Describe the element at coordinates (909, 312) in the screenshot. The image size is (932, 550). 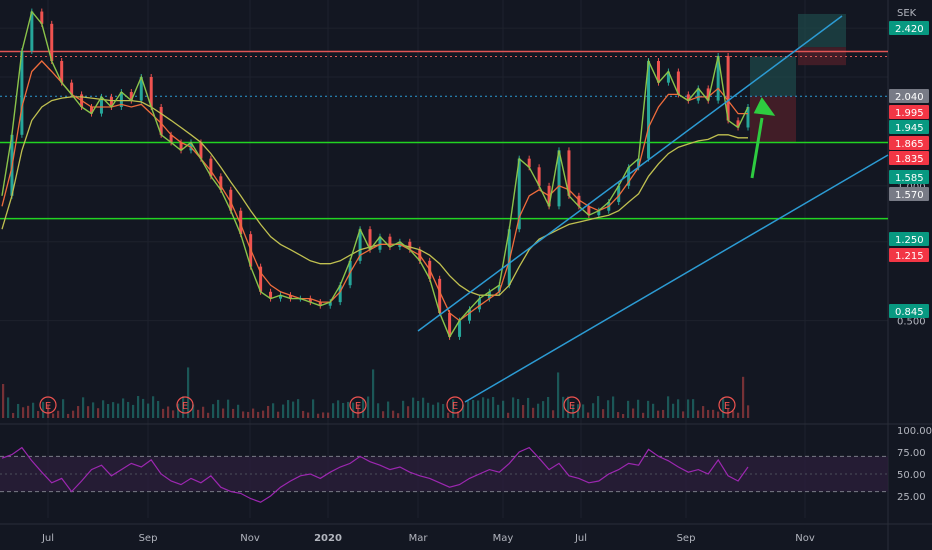
I see `price-badge-label-10: 0.845` at that location.